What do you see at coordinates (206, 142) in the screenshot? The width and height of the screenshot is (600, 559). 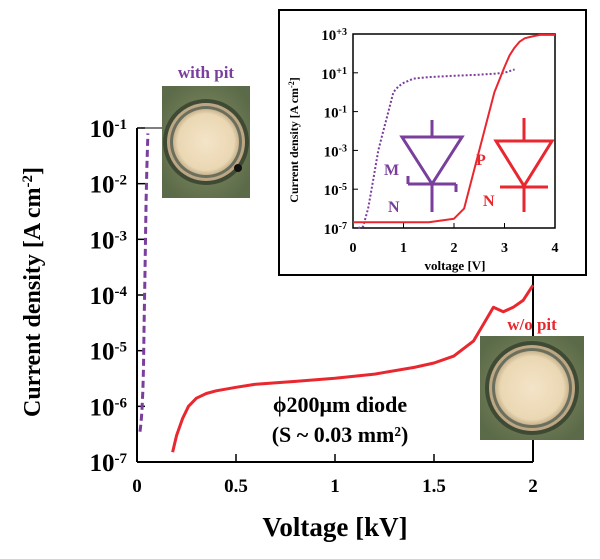 I see `with-pit-photo` at bounding box center [206, 142].